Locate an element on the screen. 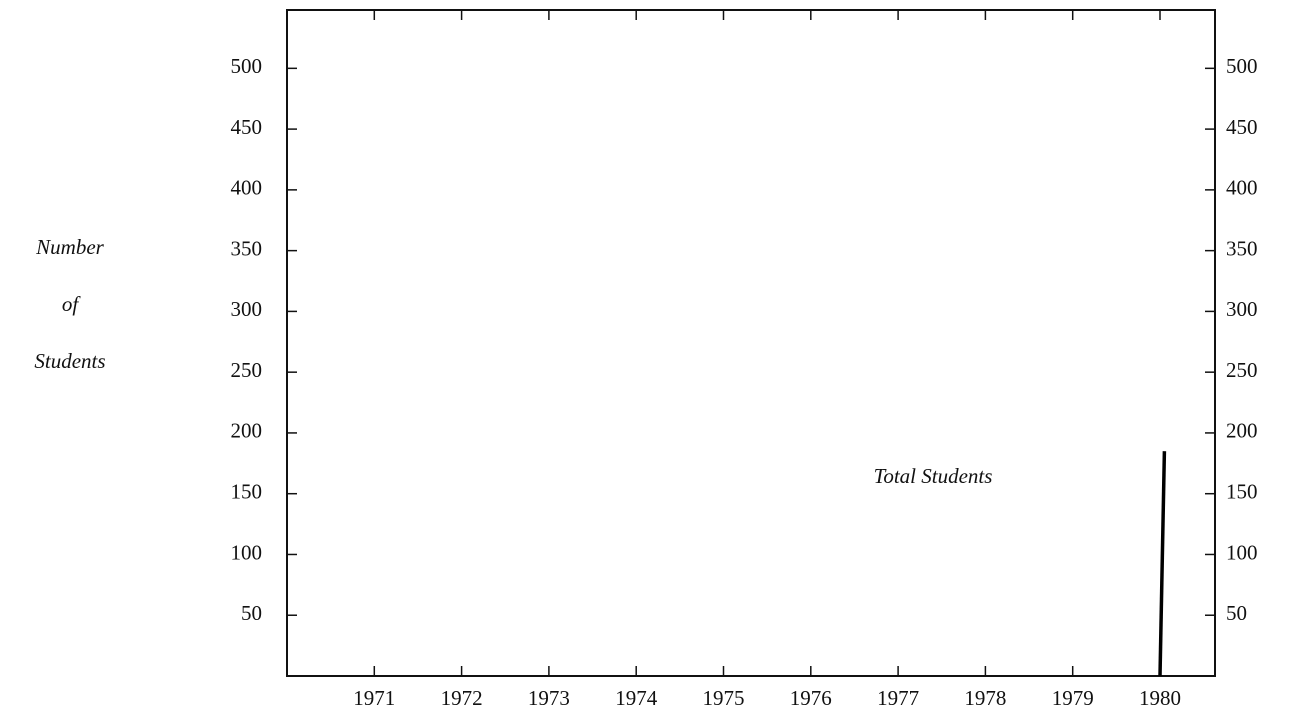 The height and width of the screenshot is (722, 1297). y-tick-label: 200 is located at coordinates (247, 431).